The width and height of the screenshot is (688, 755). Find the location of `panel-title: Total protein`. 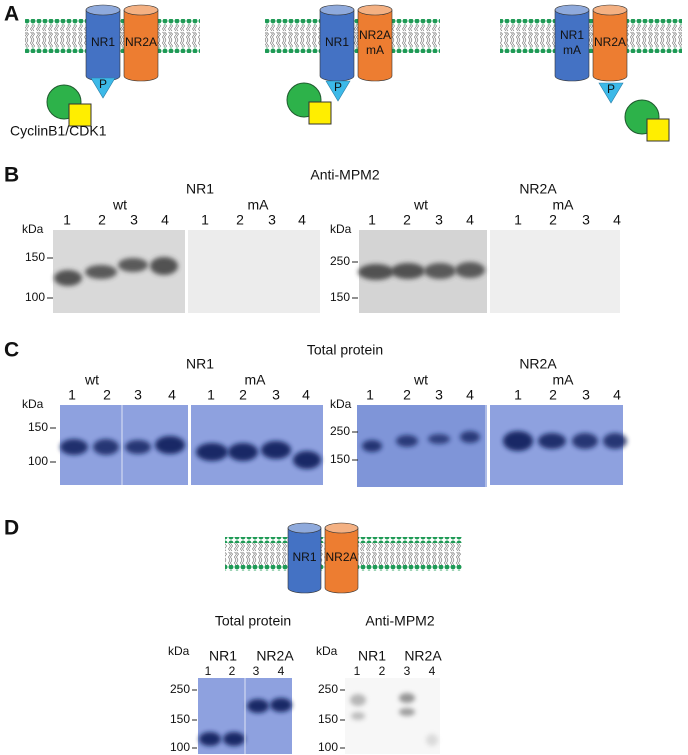

panel-title: Total protein is located at coordinates (345, 350).